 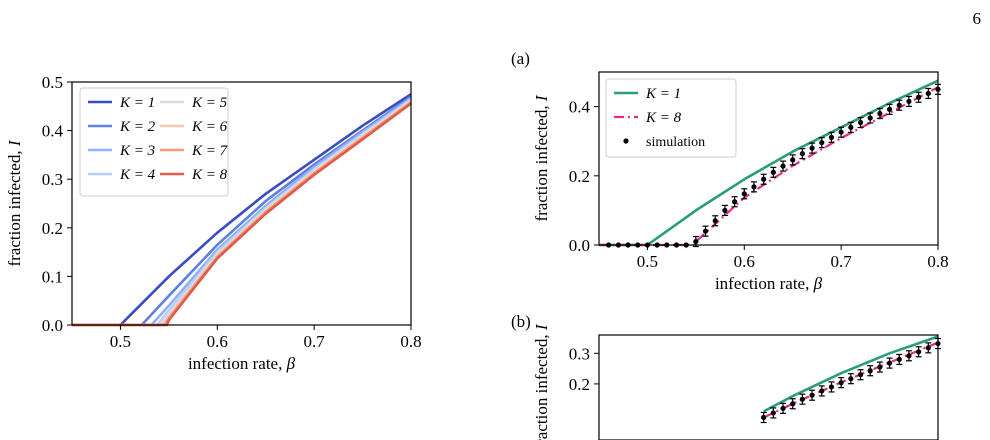 What do you see at coordinates (541, 381) in the screenshot?
I see `y-axis-label-b: fraction infected, I` at bounding box center [541, 381].